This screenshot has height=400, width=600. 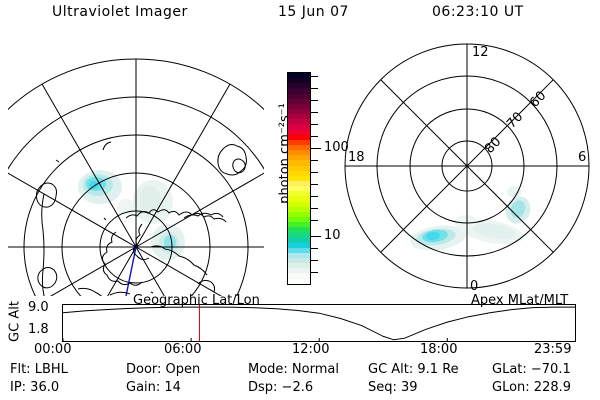 I want to click on right-panel-caption: Apex MLat/MLT, so click(x=520, y=300).